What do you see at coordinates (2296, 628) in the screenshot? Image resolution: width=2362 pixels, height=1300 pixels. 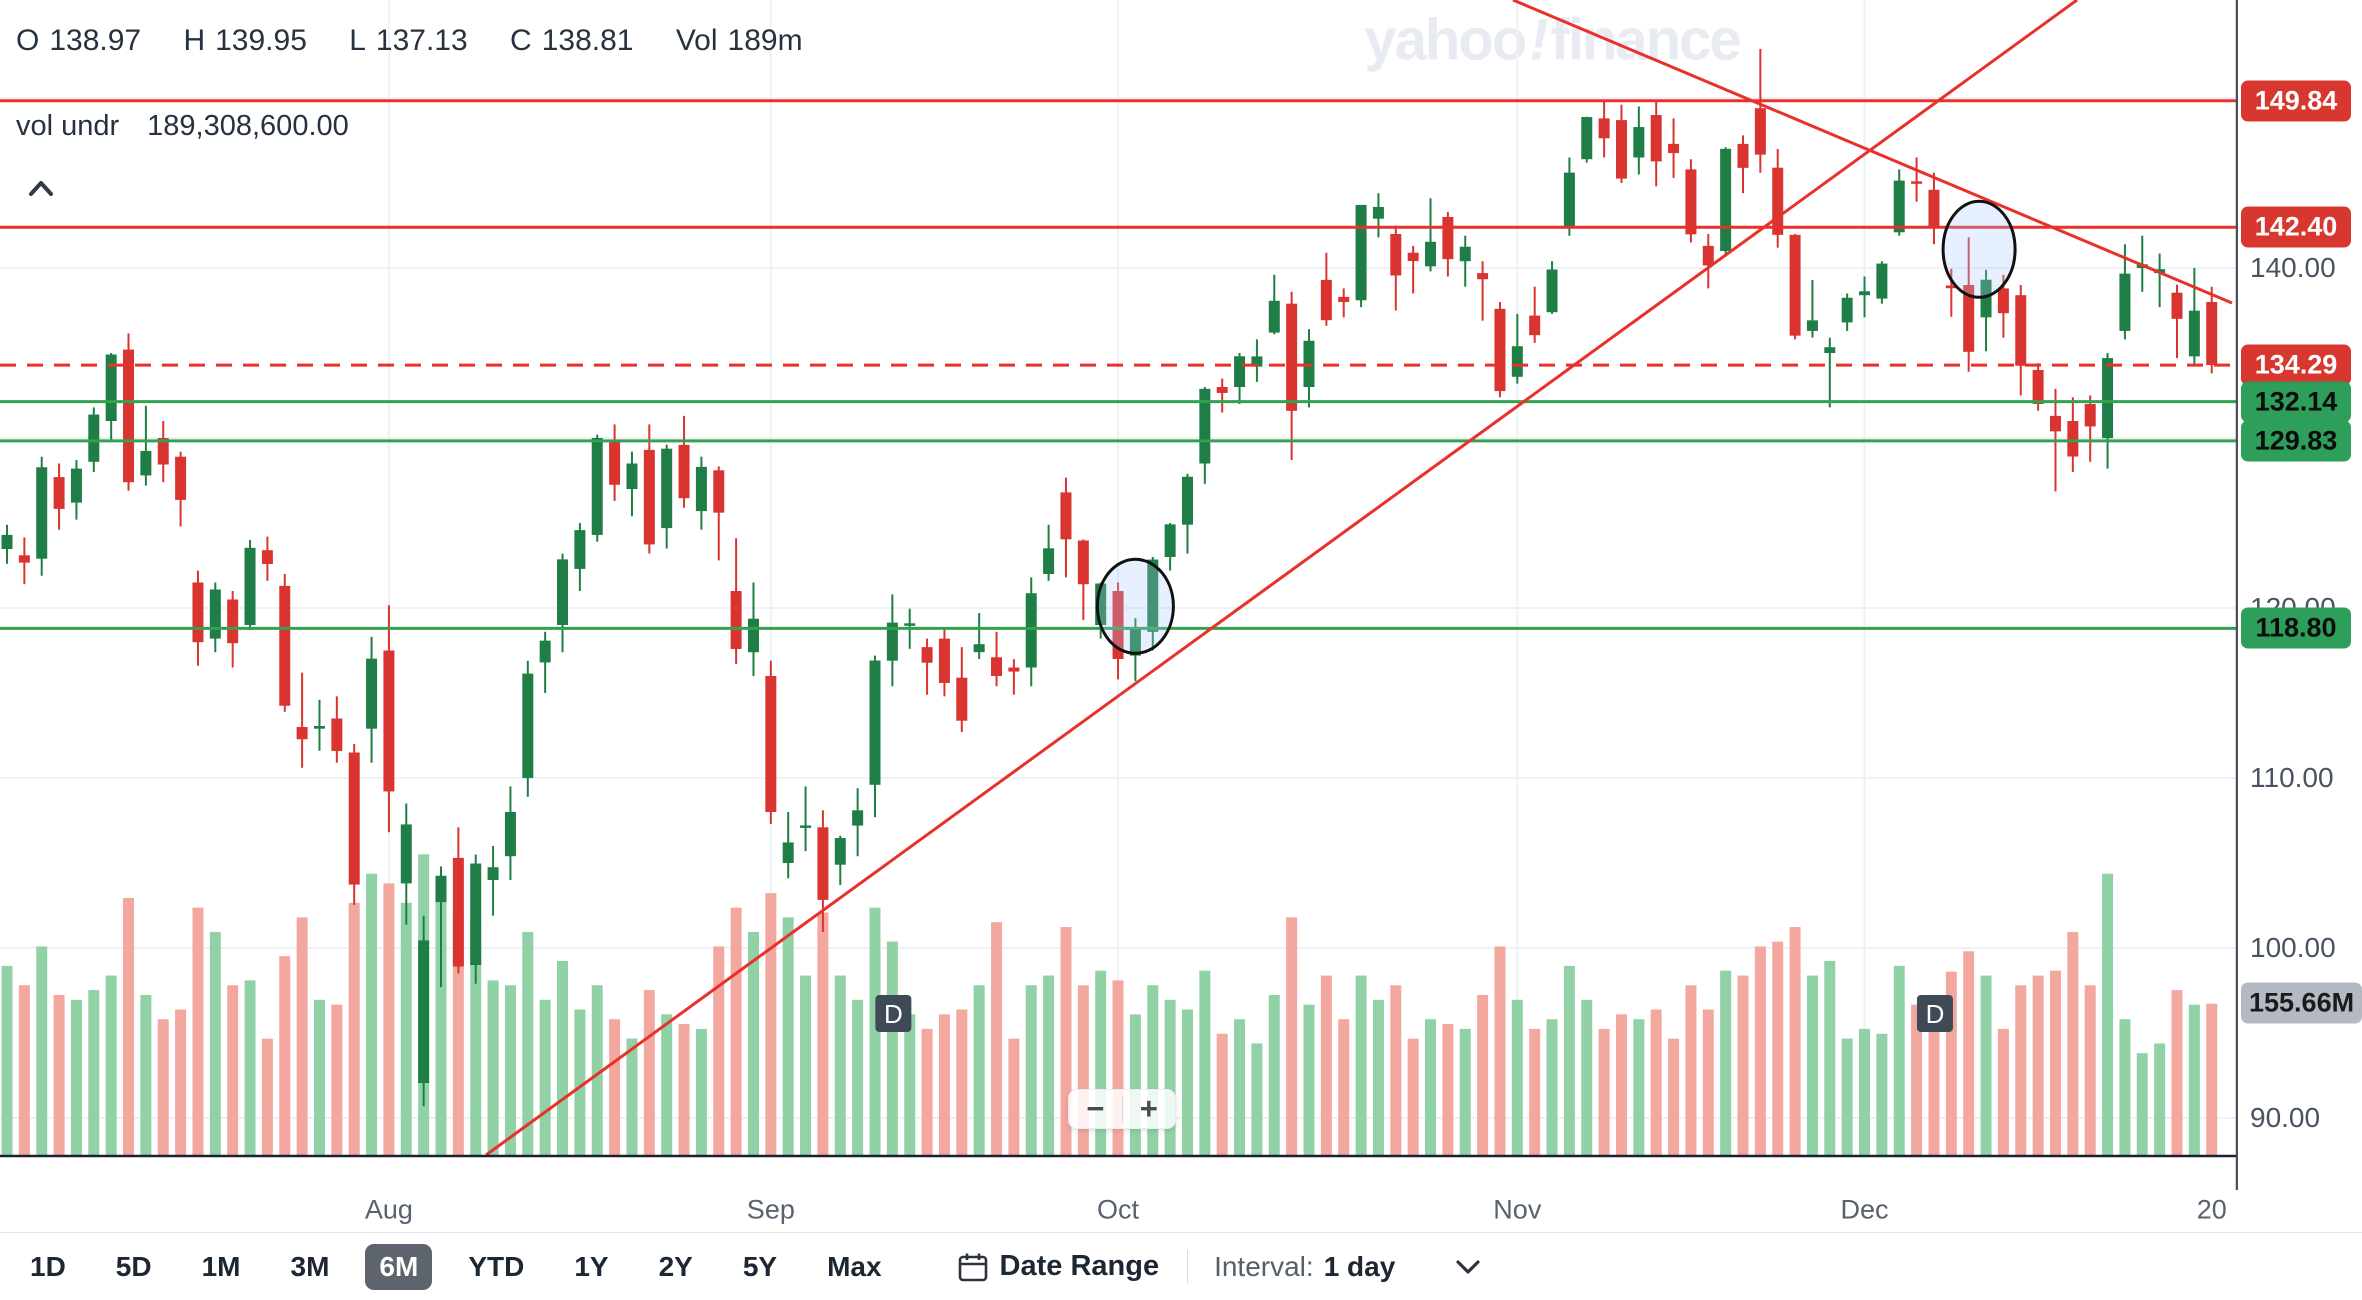 I see `price-level-badge-118.80: 118.80` at bounding box center [2296, 628].